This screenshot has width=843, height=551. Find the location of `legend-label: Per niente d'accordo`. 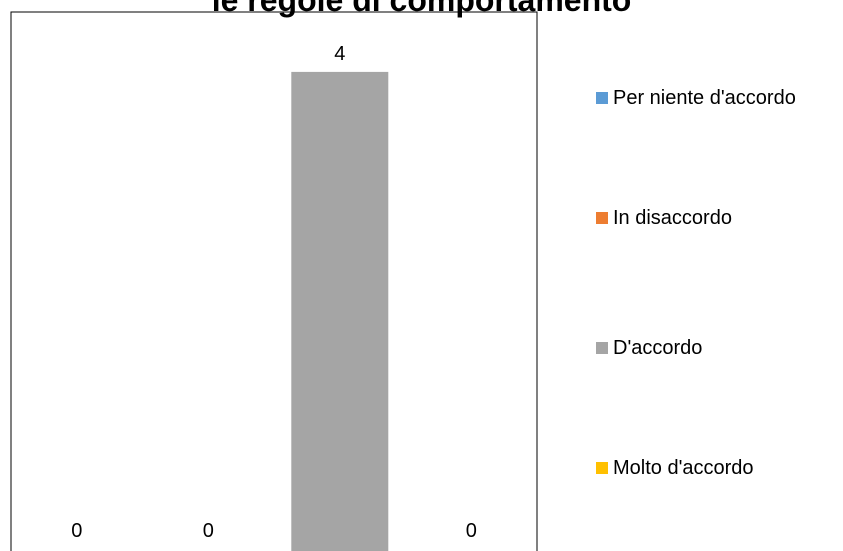

legend-label: Per niente d'accordo is located at coordinates (704, 98).